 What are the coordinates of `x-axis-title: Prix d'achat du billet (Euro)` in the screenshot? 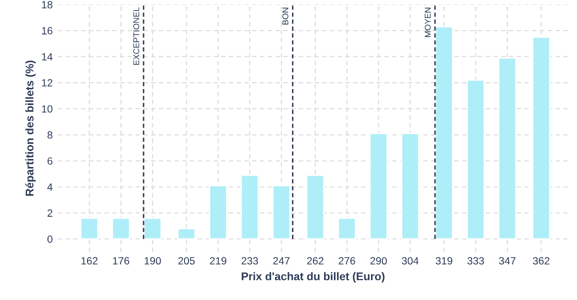 It's located at (313, 277).